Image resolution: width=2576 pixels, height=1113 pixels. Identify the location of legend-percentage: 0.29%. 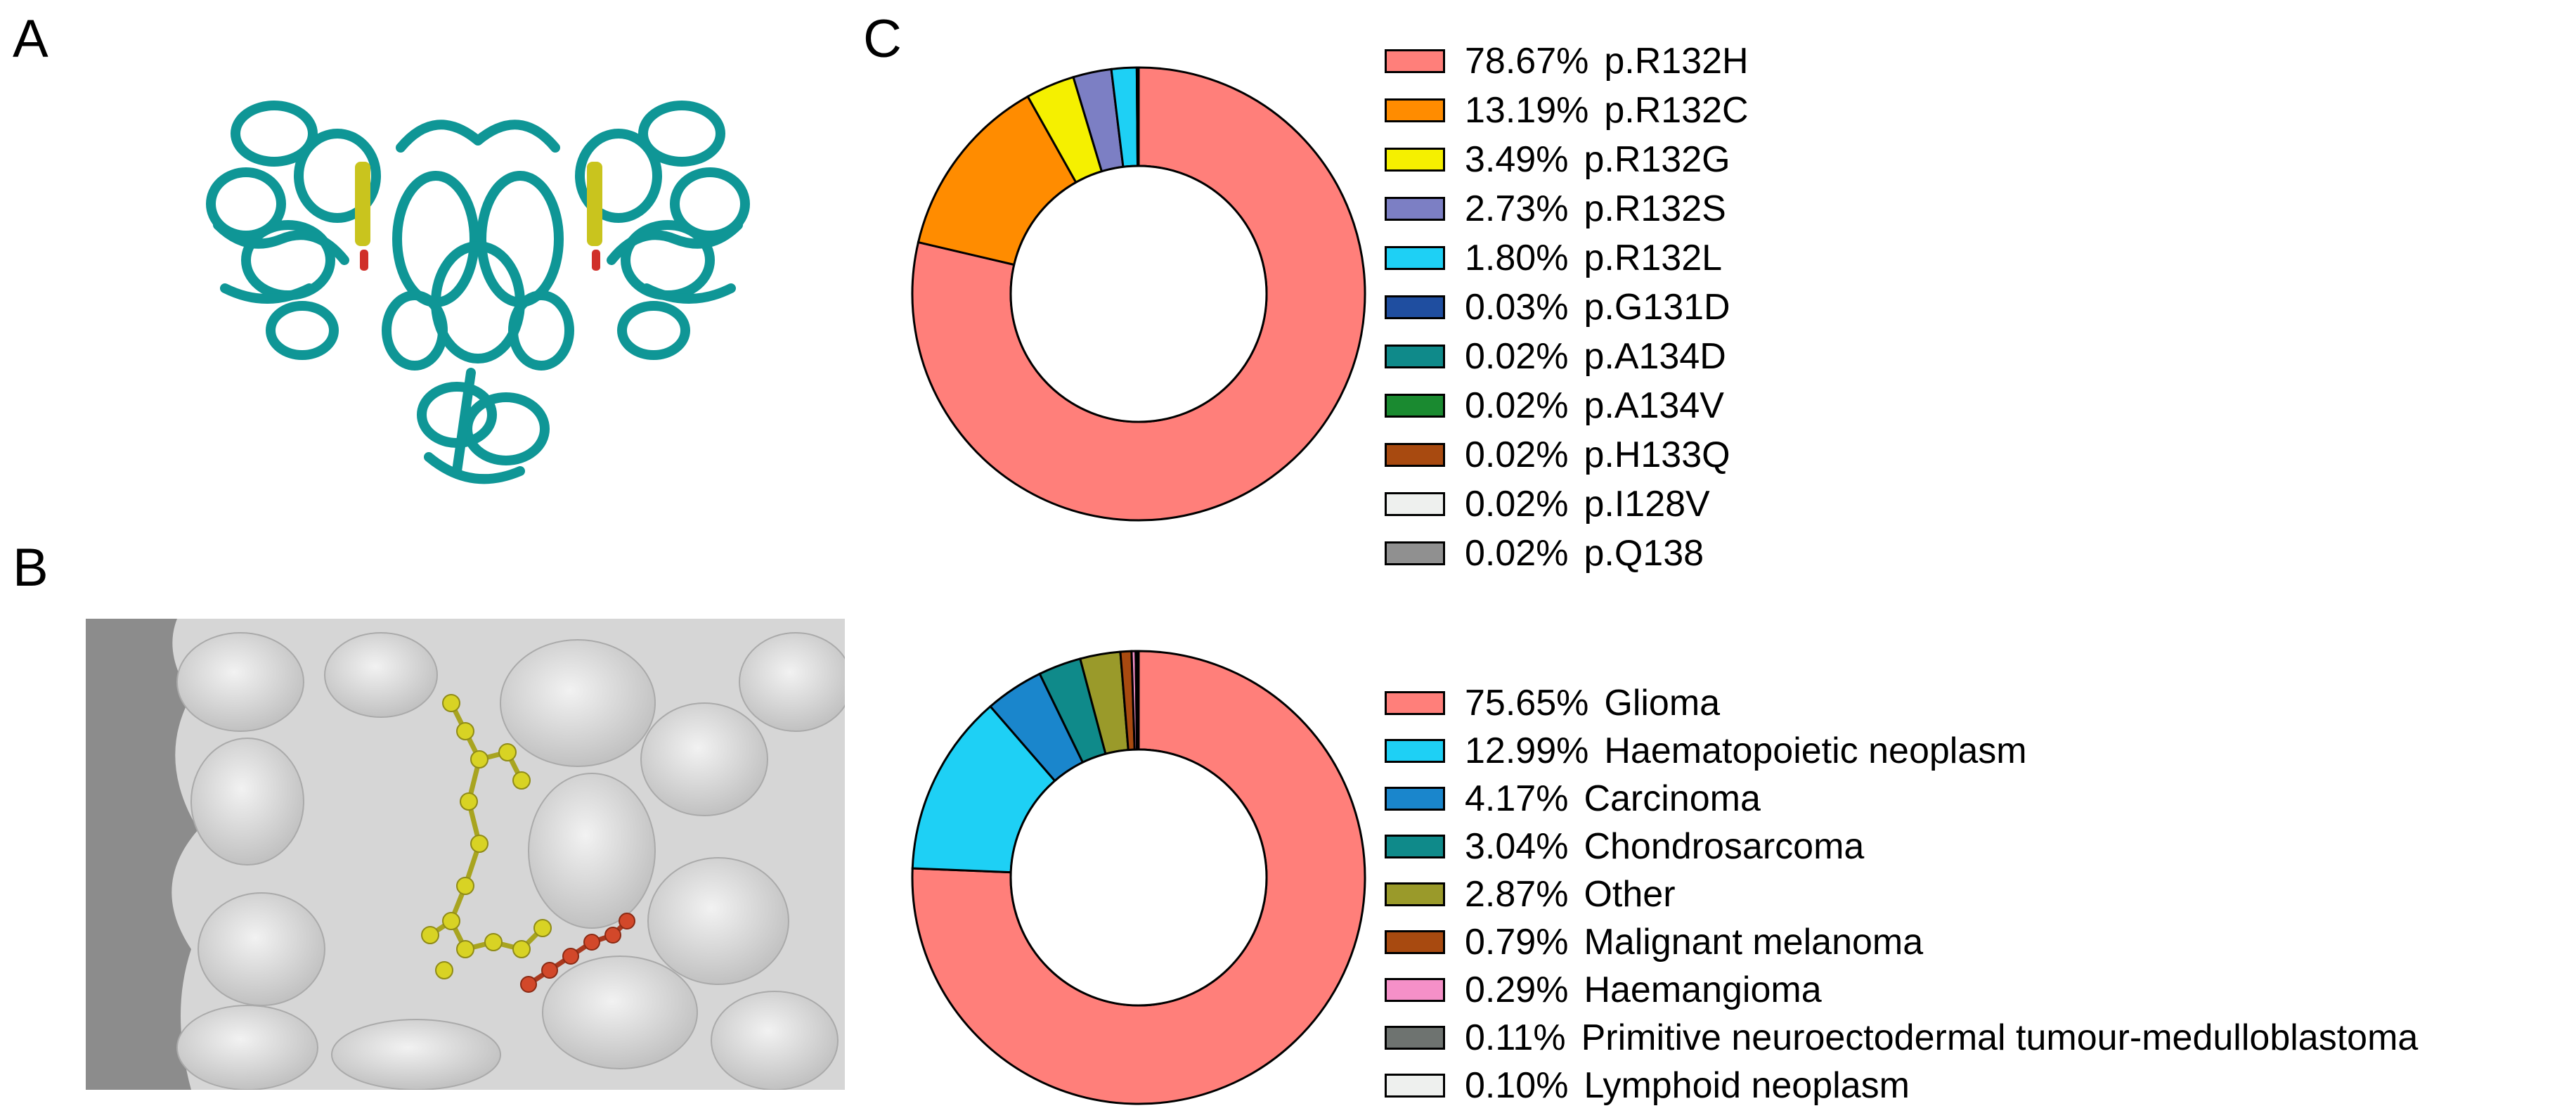
(1517, 990).